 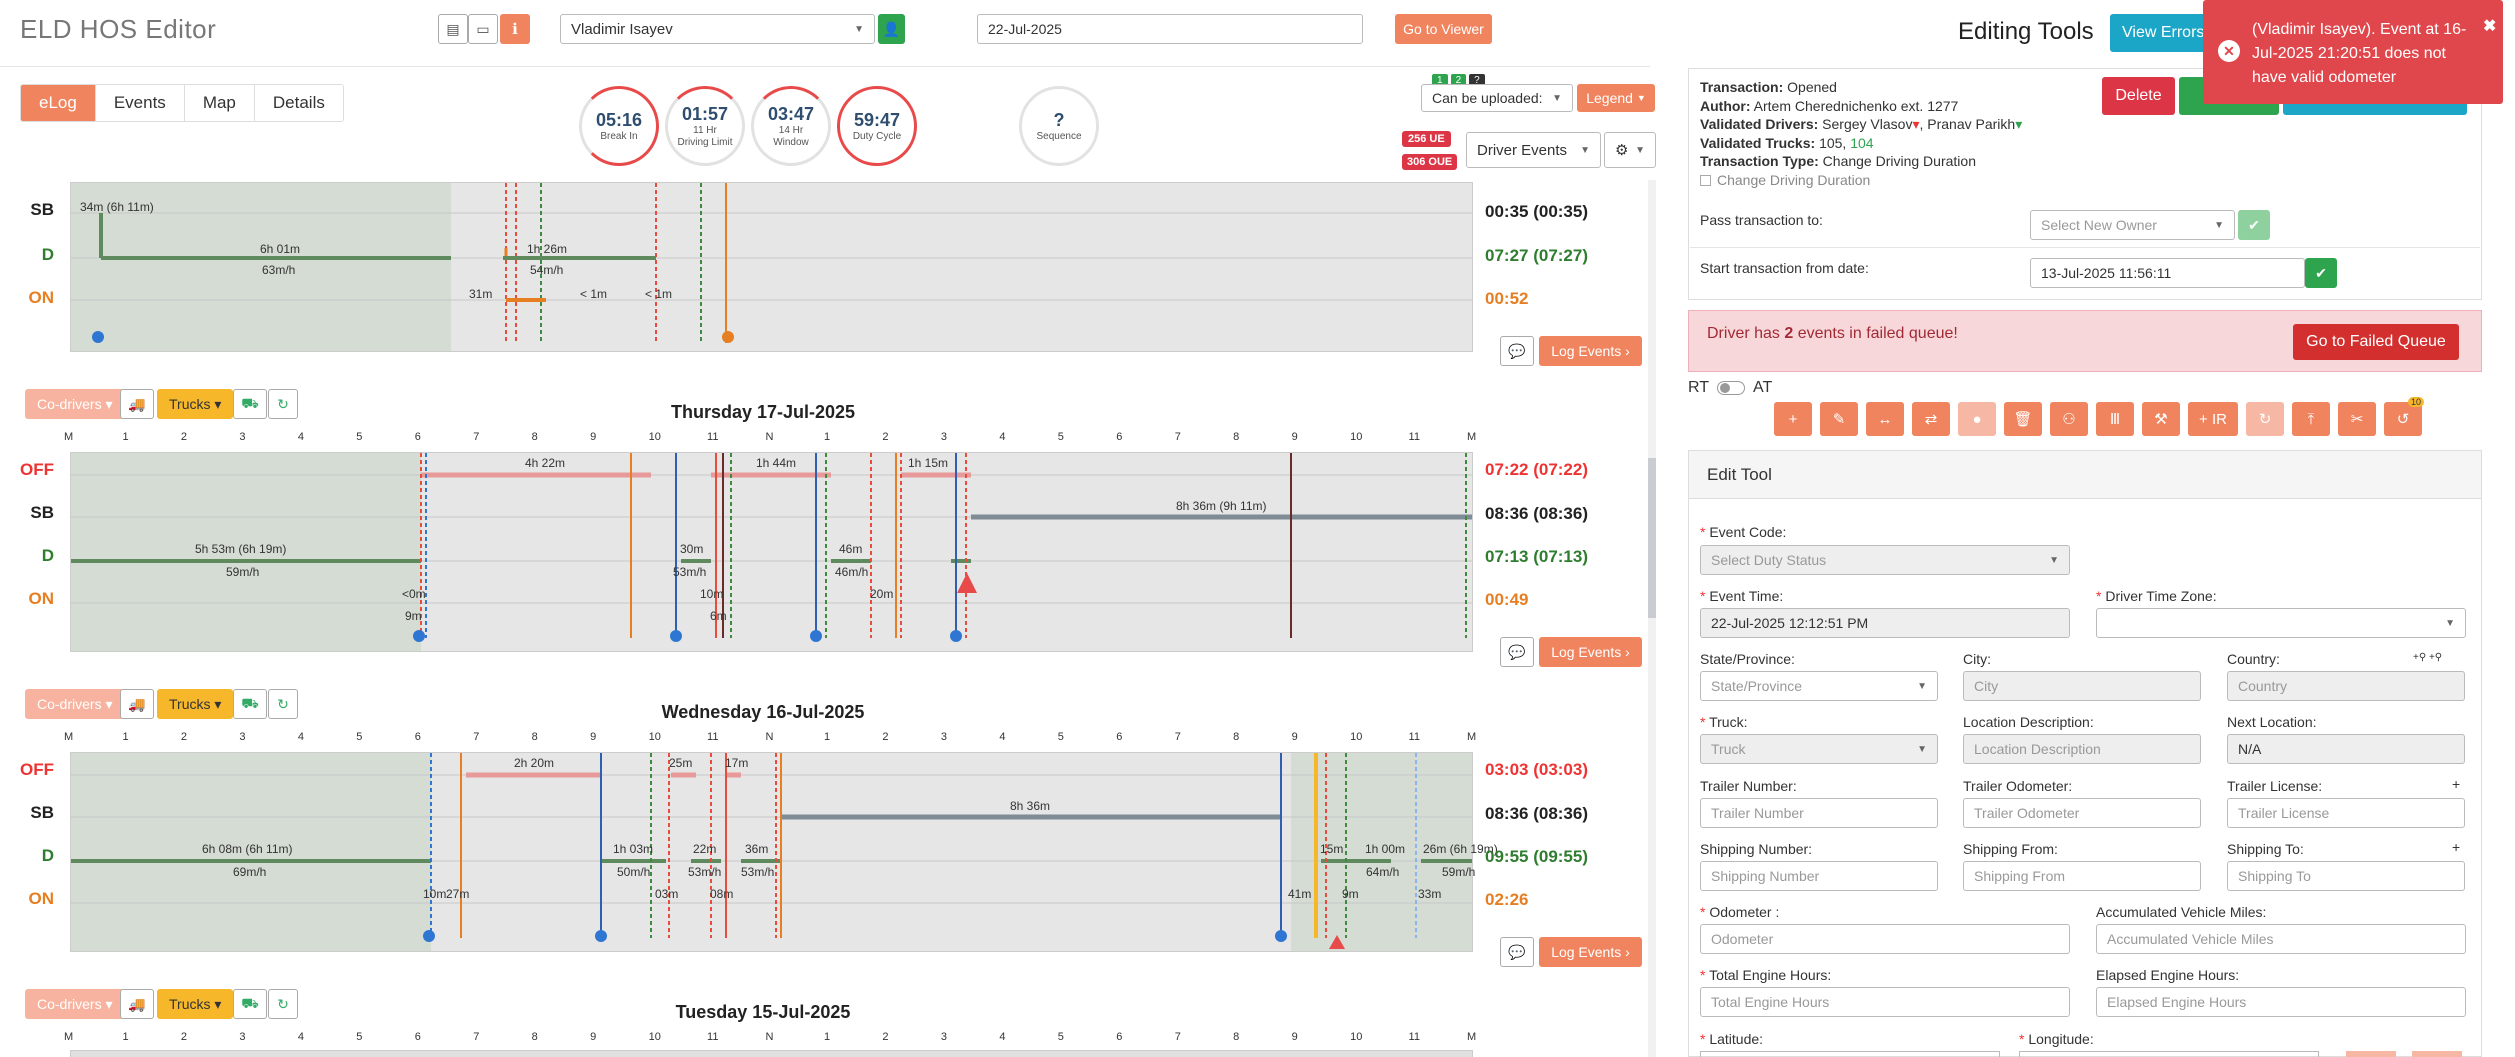 What do you see at coordinates (1850, 1054) in the screenshot?
I see `latitude-input` at bounding box center [1850, 1054].